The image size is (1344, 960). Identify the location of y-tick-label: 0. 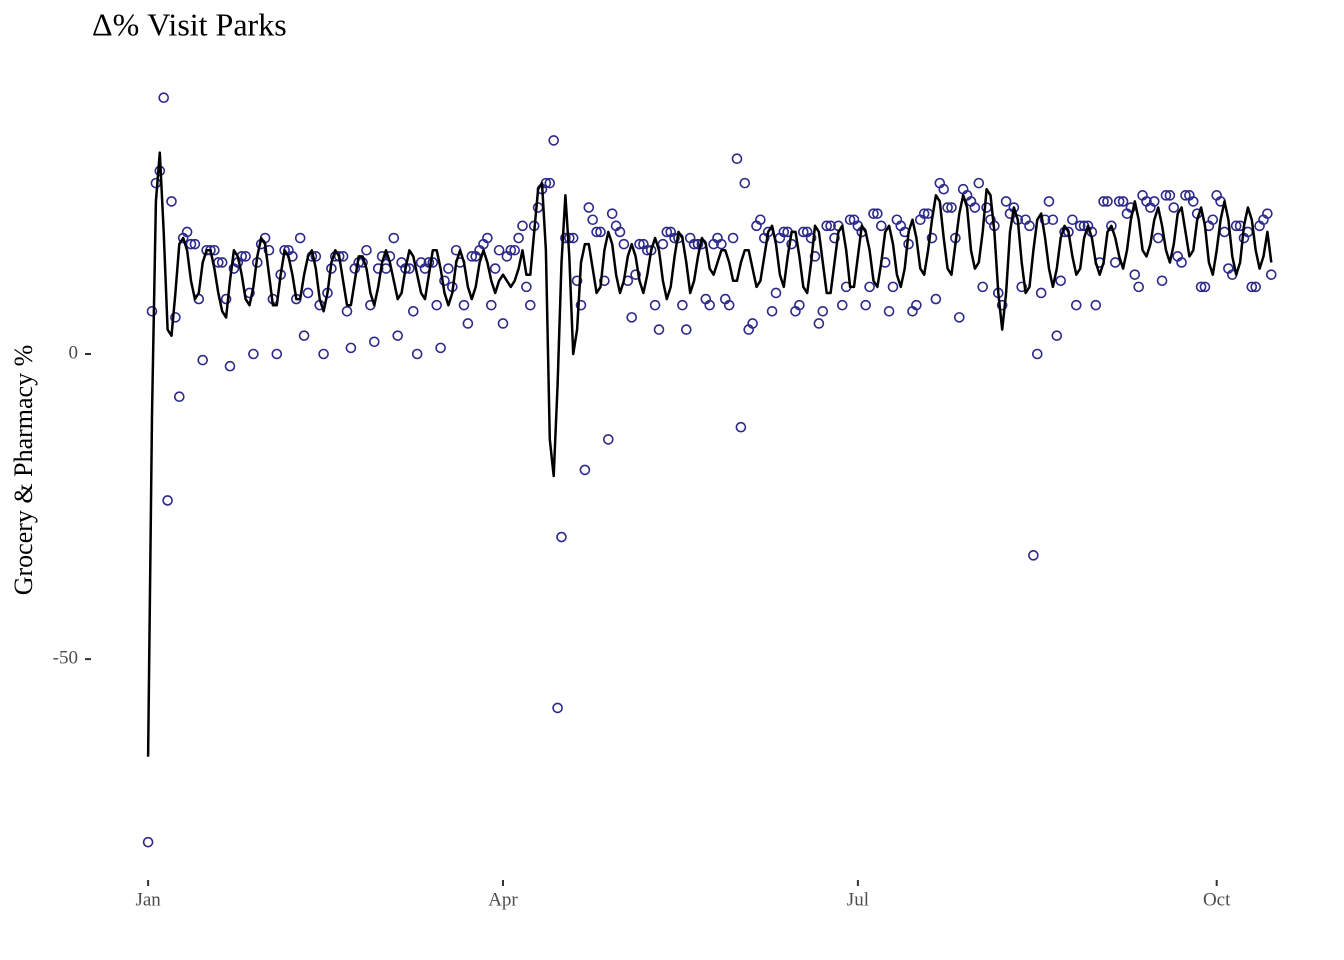
(74, 352).